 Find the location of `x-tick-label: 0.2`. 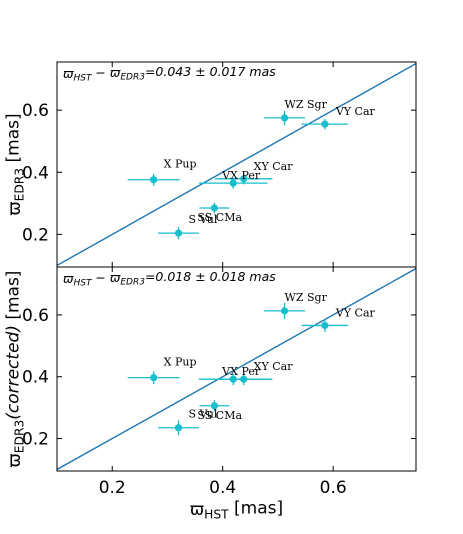

x-tick-label: 0.2 is located at coordinates (112, 488).